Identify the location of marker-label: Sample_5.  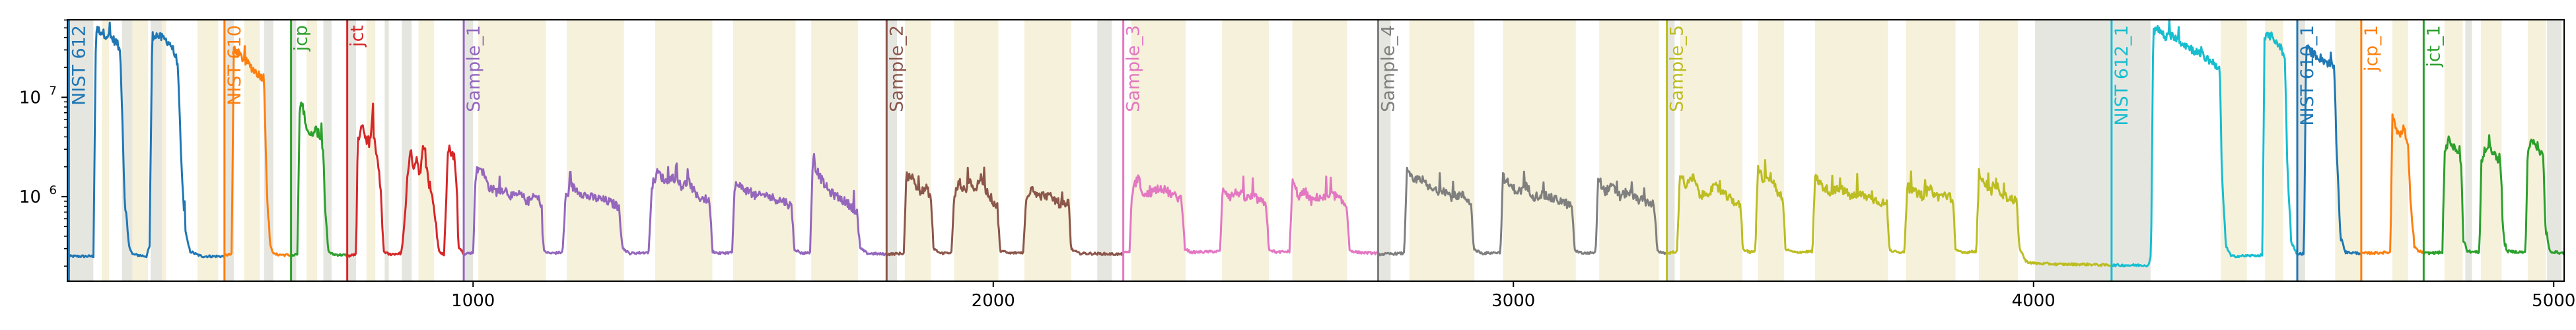
(1677, 68).